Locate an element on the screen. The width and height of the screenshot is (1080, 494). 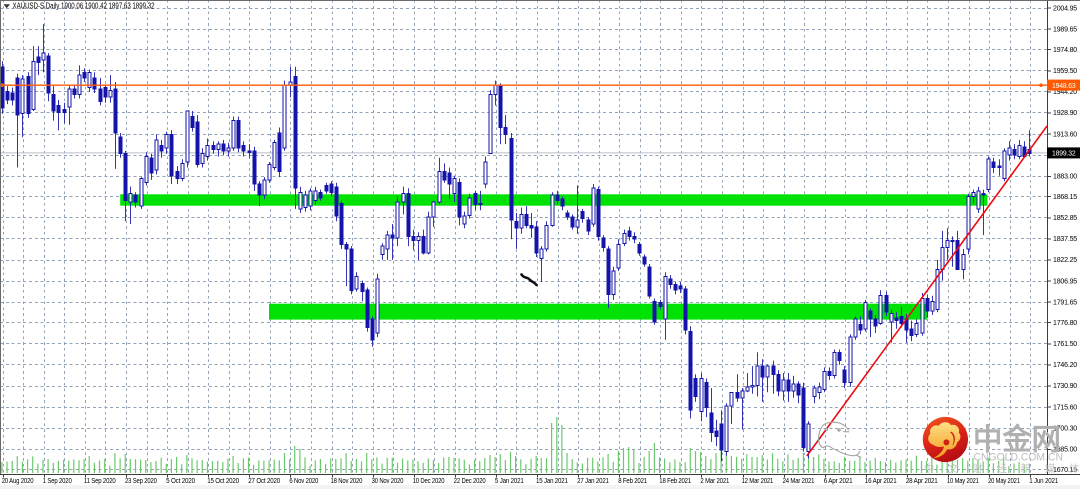
svg-text: 1700.30 is located at coordinates (1065, 427).